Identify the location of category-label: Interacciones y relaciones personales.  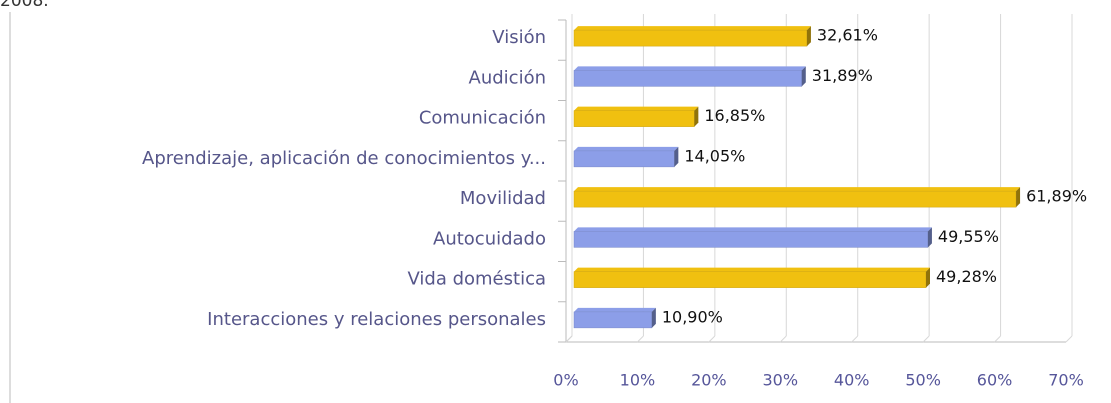
(376, 319).